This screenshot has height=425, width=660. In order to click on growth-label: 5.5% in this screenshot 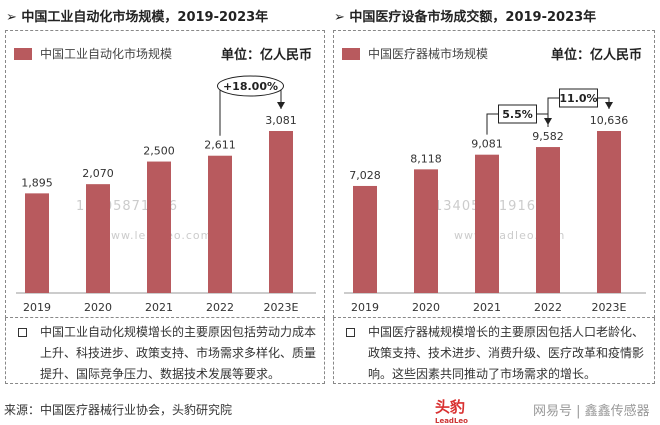, I will do `click(517, 114)`.